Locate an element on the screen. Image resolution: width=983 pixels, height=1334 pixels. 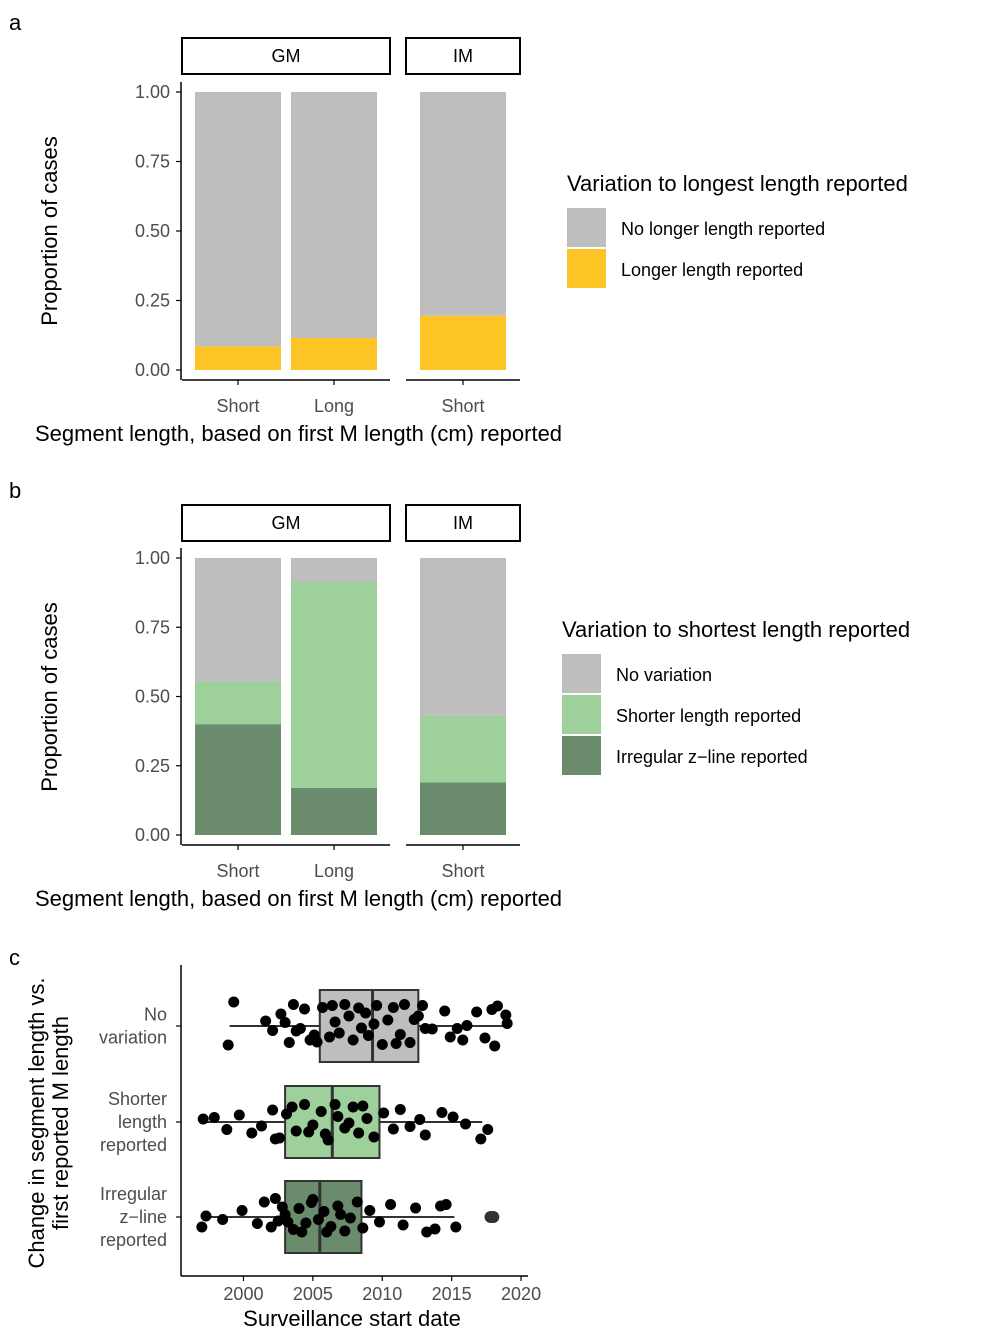
legend-label: Irregular z−line reported is located at coordinates (712, 757).